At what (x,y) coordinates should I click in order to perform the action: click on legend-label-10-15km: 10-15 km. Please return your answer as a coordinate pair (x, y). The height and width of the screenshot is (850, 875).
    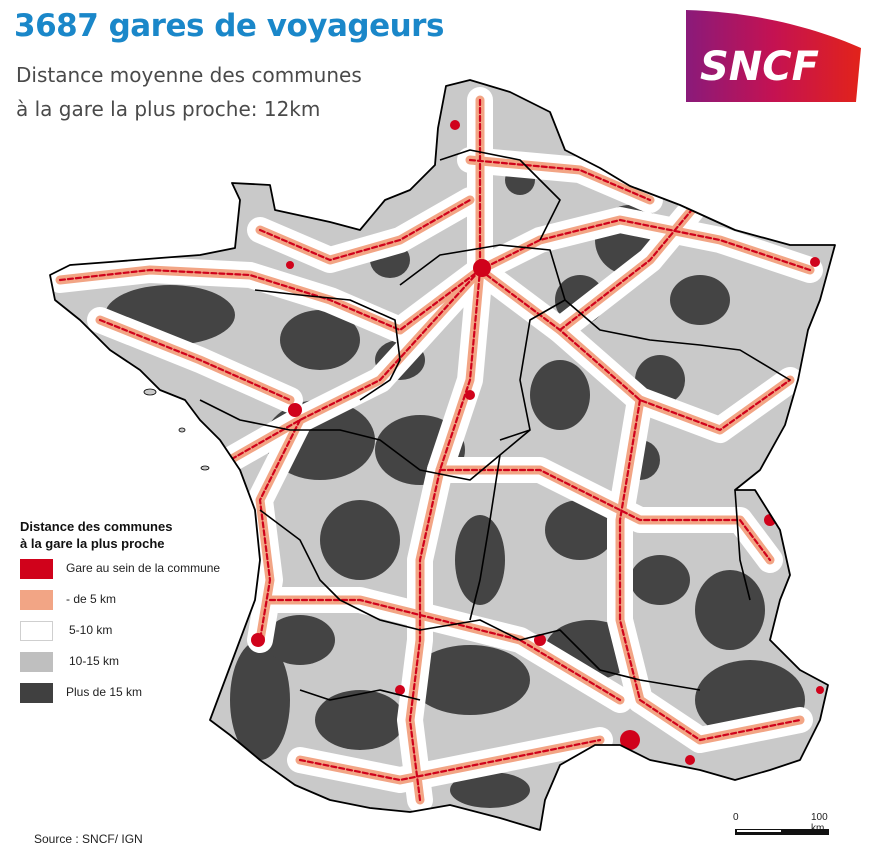
    Looking at the image, I should click on (94, 661).